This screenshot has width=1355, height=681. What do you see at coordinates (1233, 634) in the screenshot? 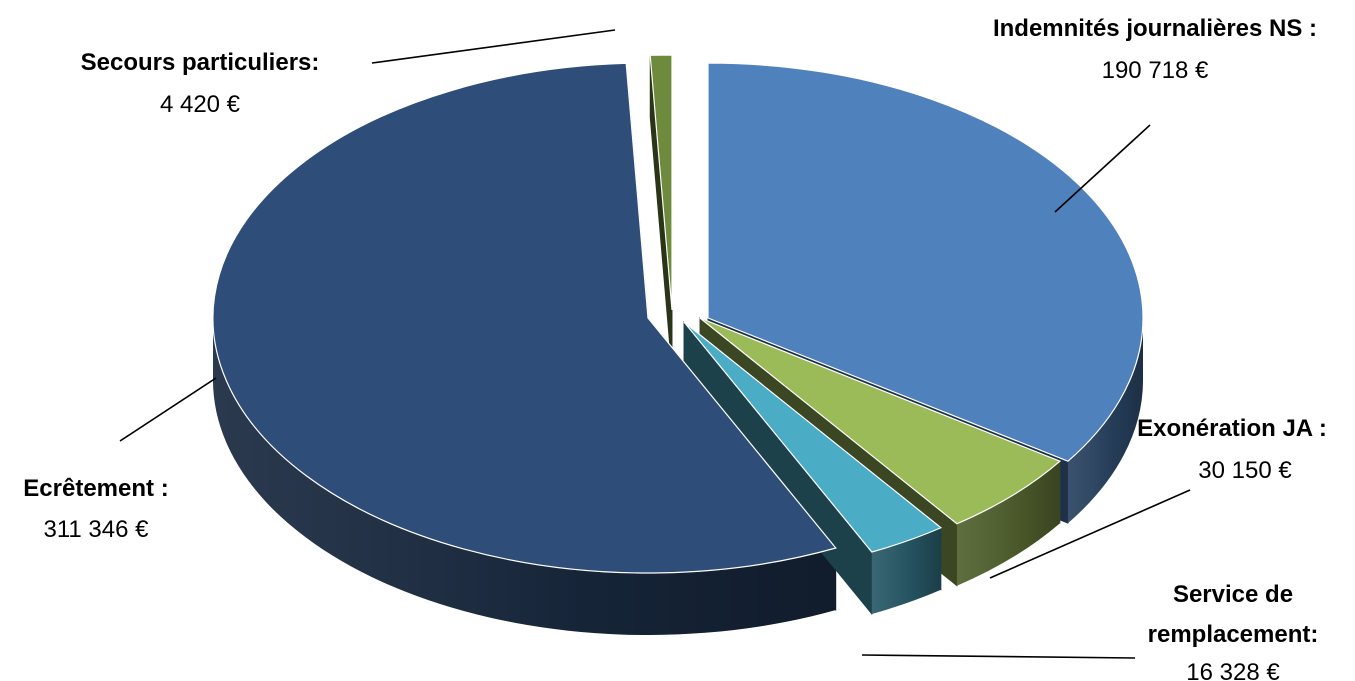
I see `slice-label-service-line2: remplacement:` at bounding box center [1233, 634].